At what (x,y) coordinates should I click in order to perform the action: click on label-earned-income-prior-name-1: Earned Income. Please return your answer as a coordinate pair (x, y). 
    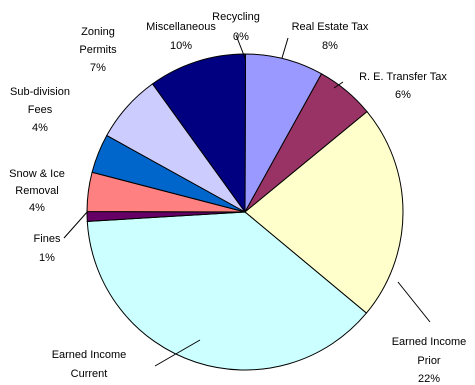
    Looking at the image, I should click on (429, 342).